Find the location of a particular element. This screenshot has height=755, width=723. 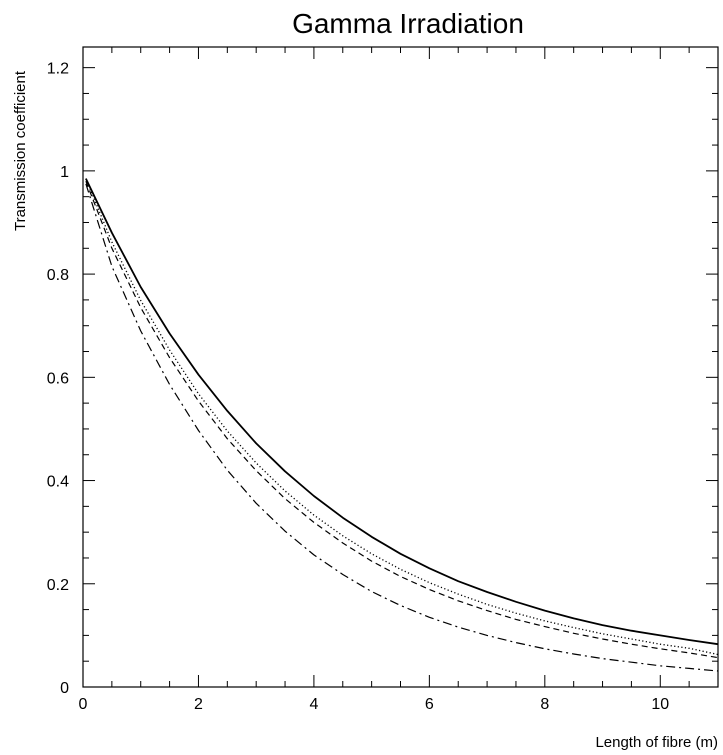

x-axis-label: Length of fibre (m) is located at coordinates (656, 742).